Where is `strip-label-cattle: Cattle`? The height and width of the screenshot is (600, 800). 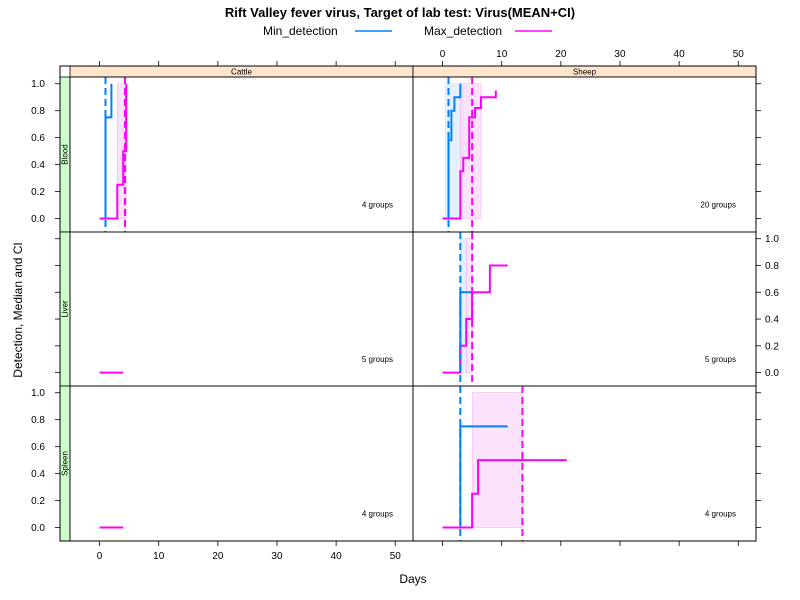 strip-label-cattle: Cattle is located at coordinates (241, 72).